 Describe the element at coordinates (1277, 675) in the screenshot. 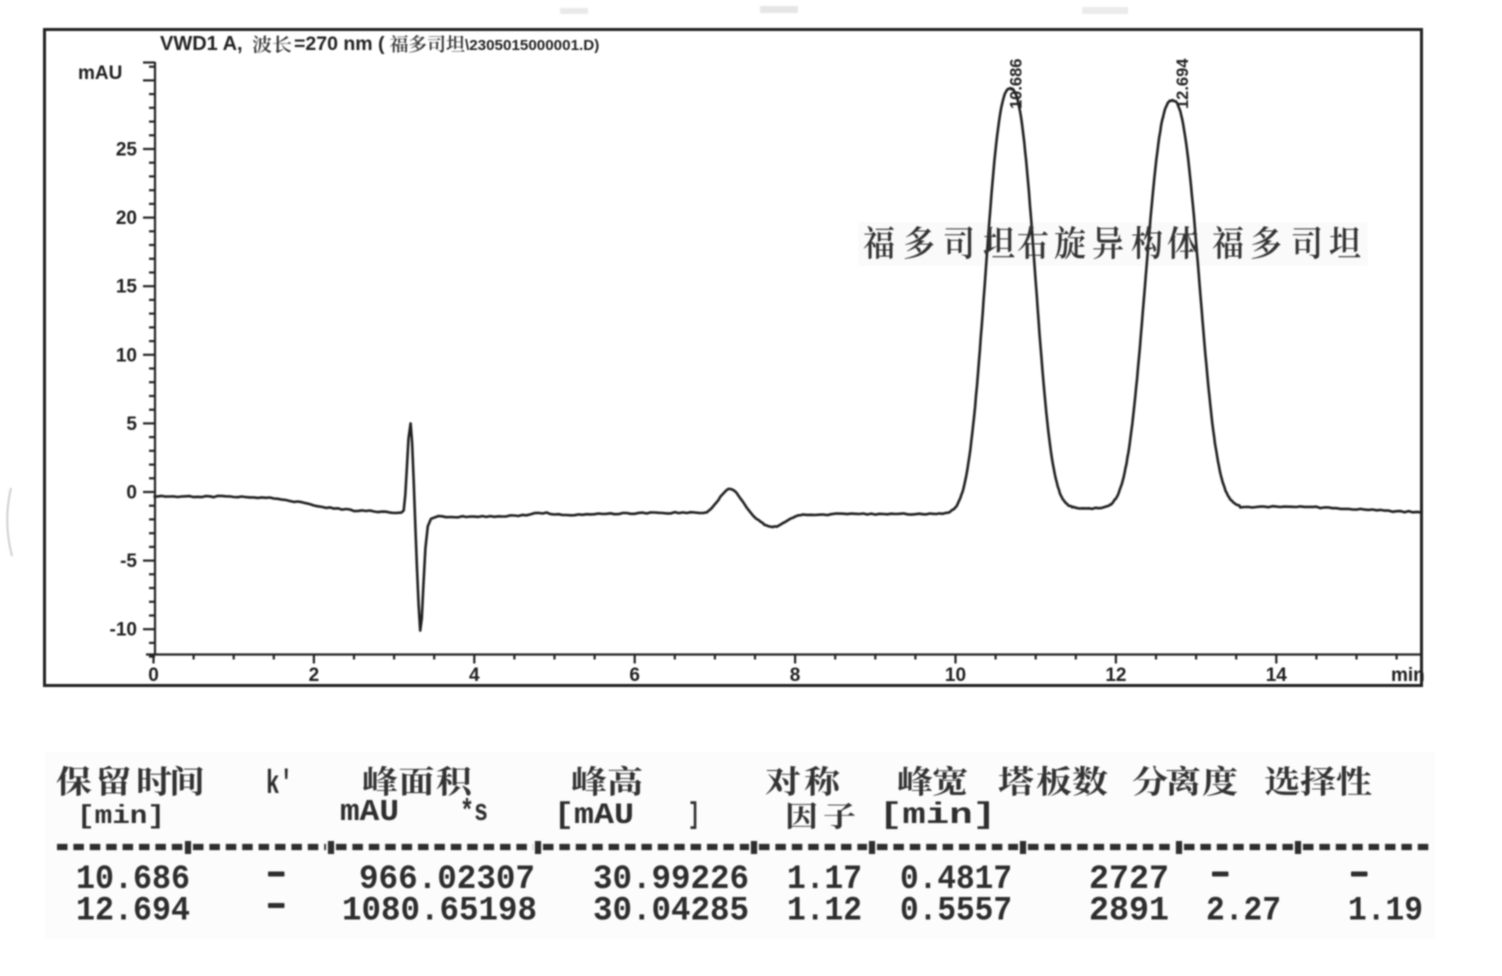

I see `svg-text: 14` at that location.